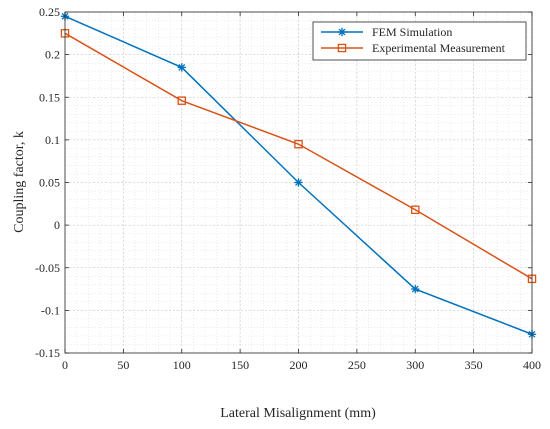 This screenshot has height=429, width=550. What do you see at coordinates (298, 413) in the screenshot?
I see `x-axis-label: Lateral Misalignment (mm)` at bounding box center [298, 413].